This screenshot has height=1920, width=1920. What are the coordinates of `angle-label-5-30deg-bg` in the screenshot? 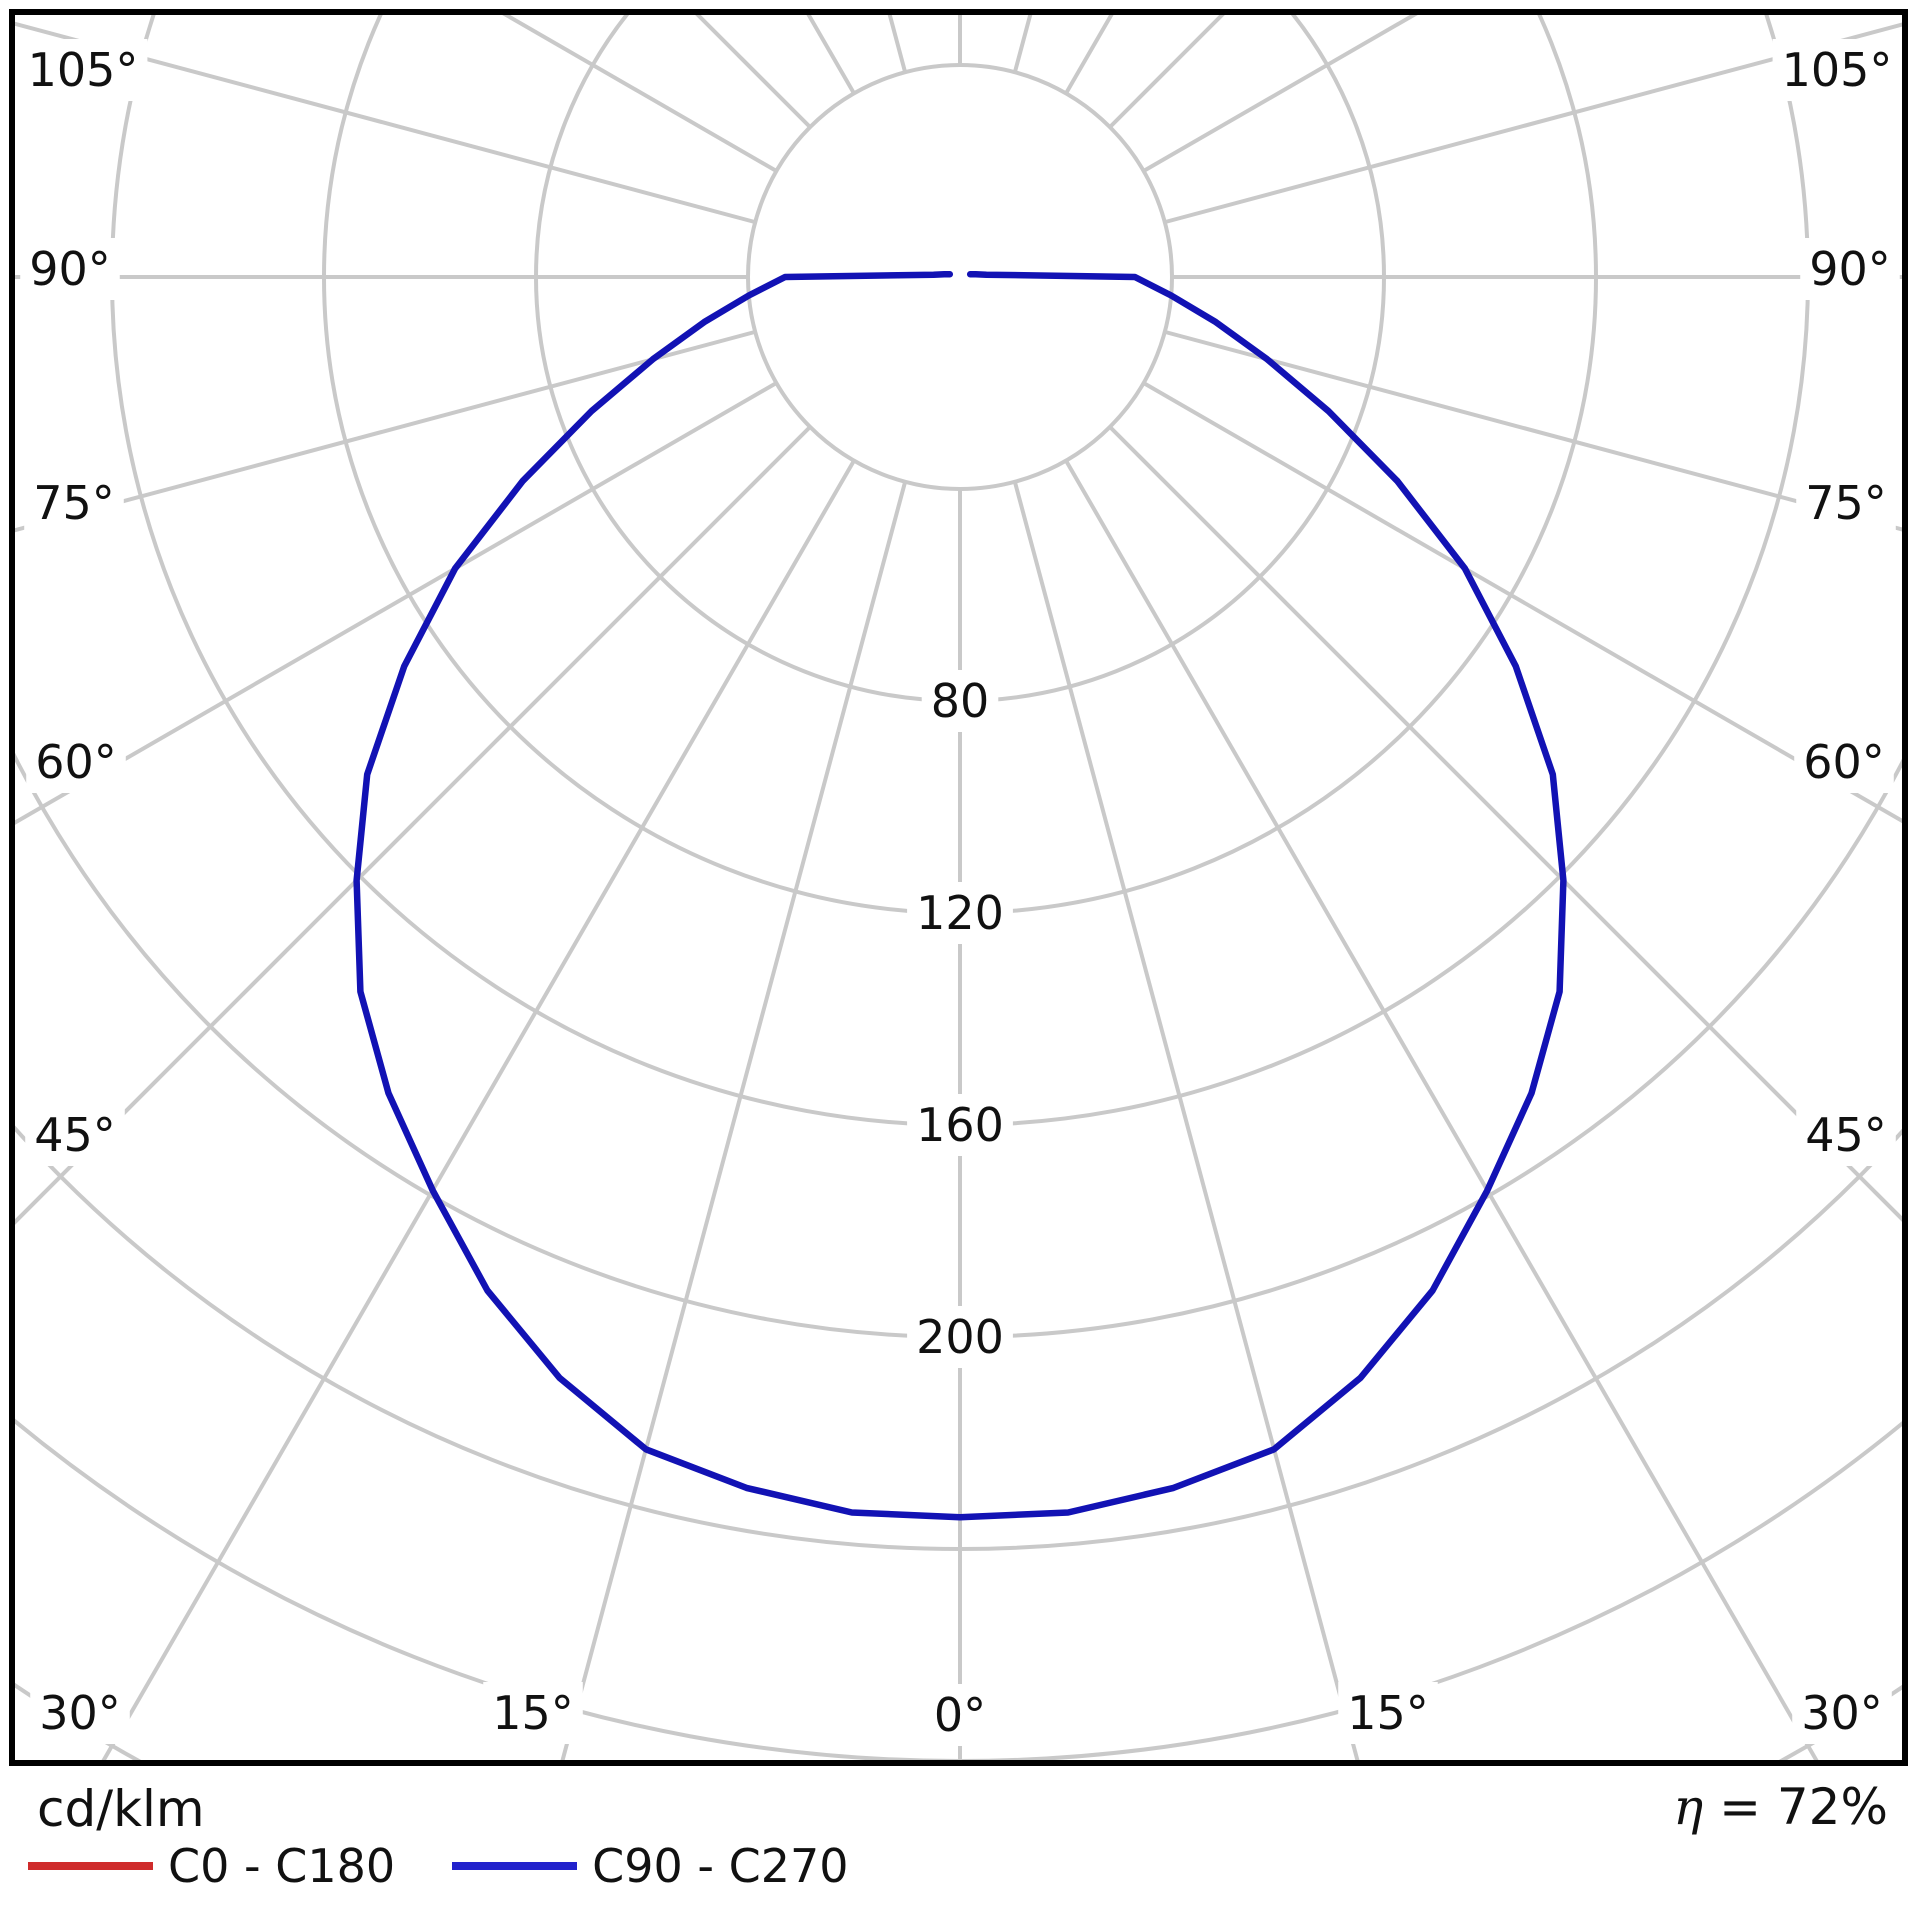 It's located at (80, 1713).